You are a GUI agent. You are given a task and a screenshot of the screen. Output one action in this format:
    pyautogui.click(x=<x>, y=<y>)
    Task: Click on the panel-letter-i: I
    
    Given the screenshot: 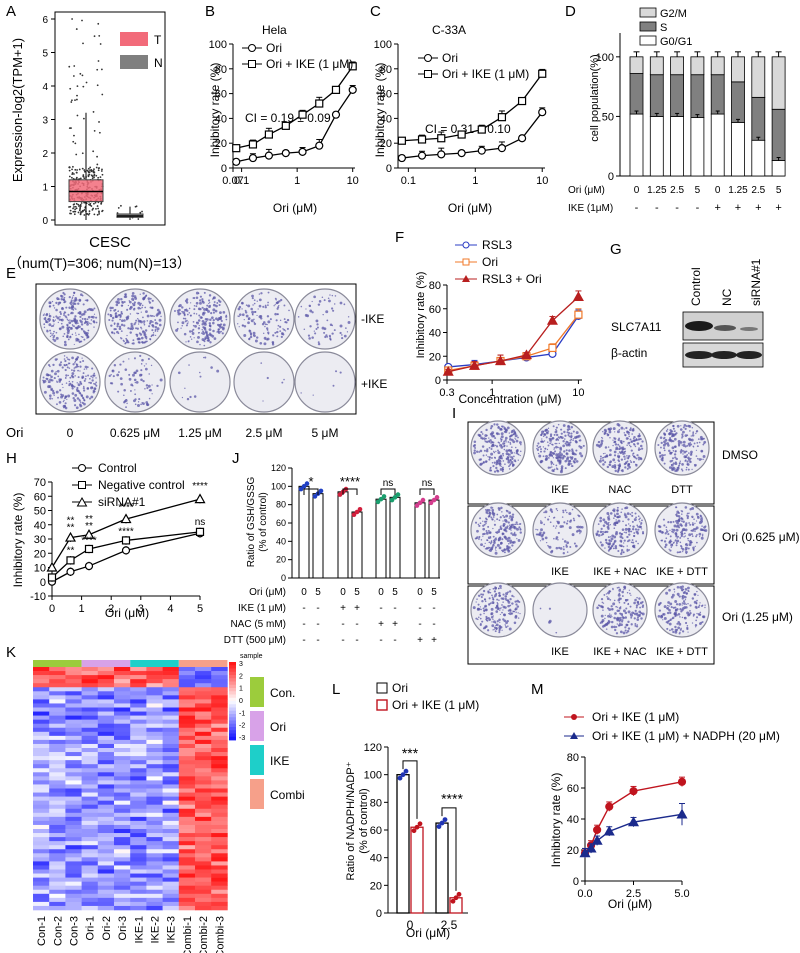 What is the action you would take?
    pyautogui.click(x=454, y=413)
    